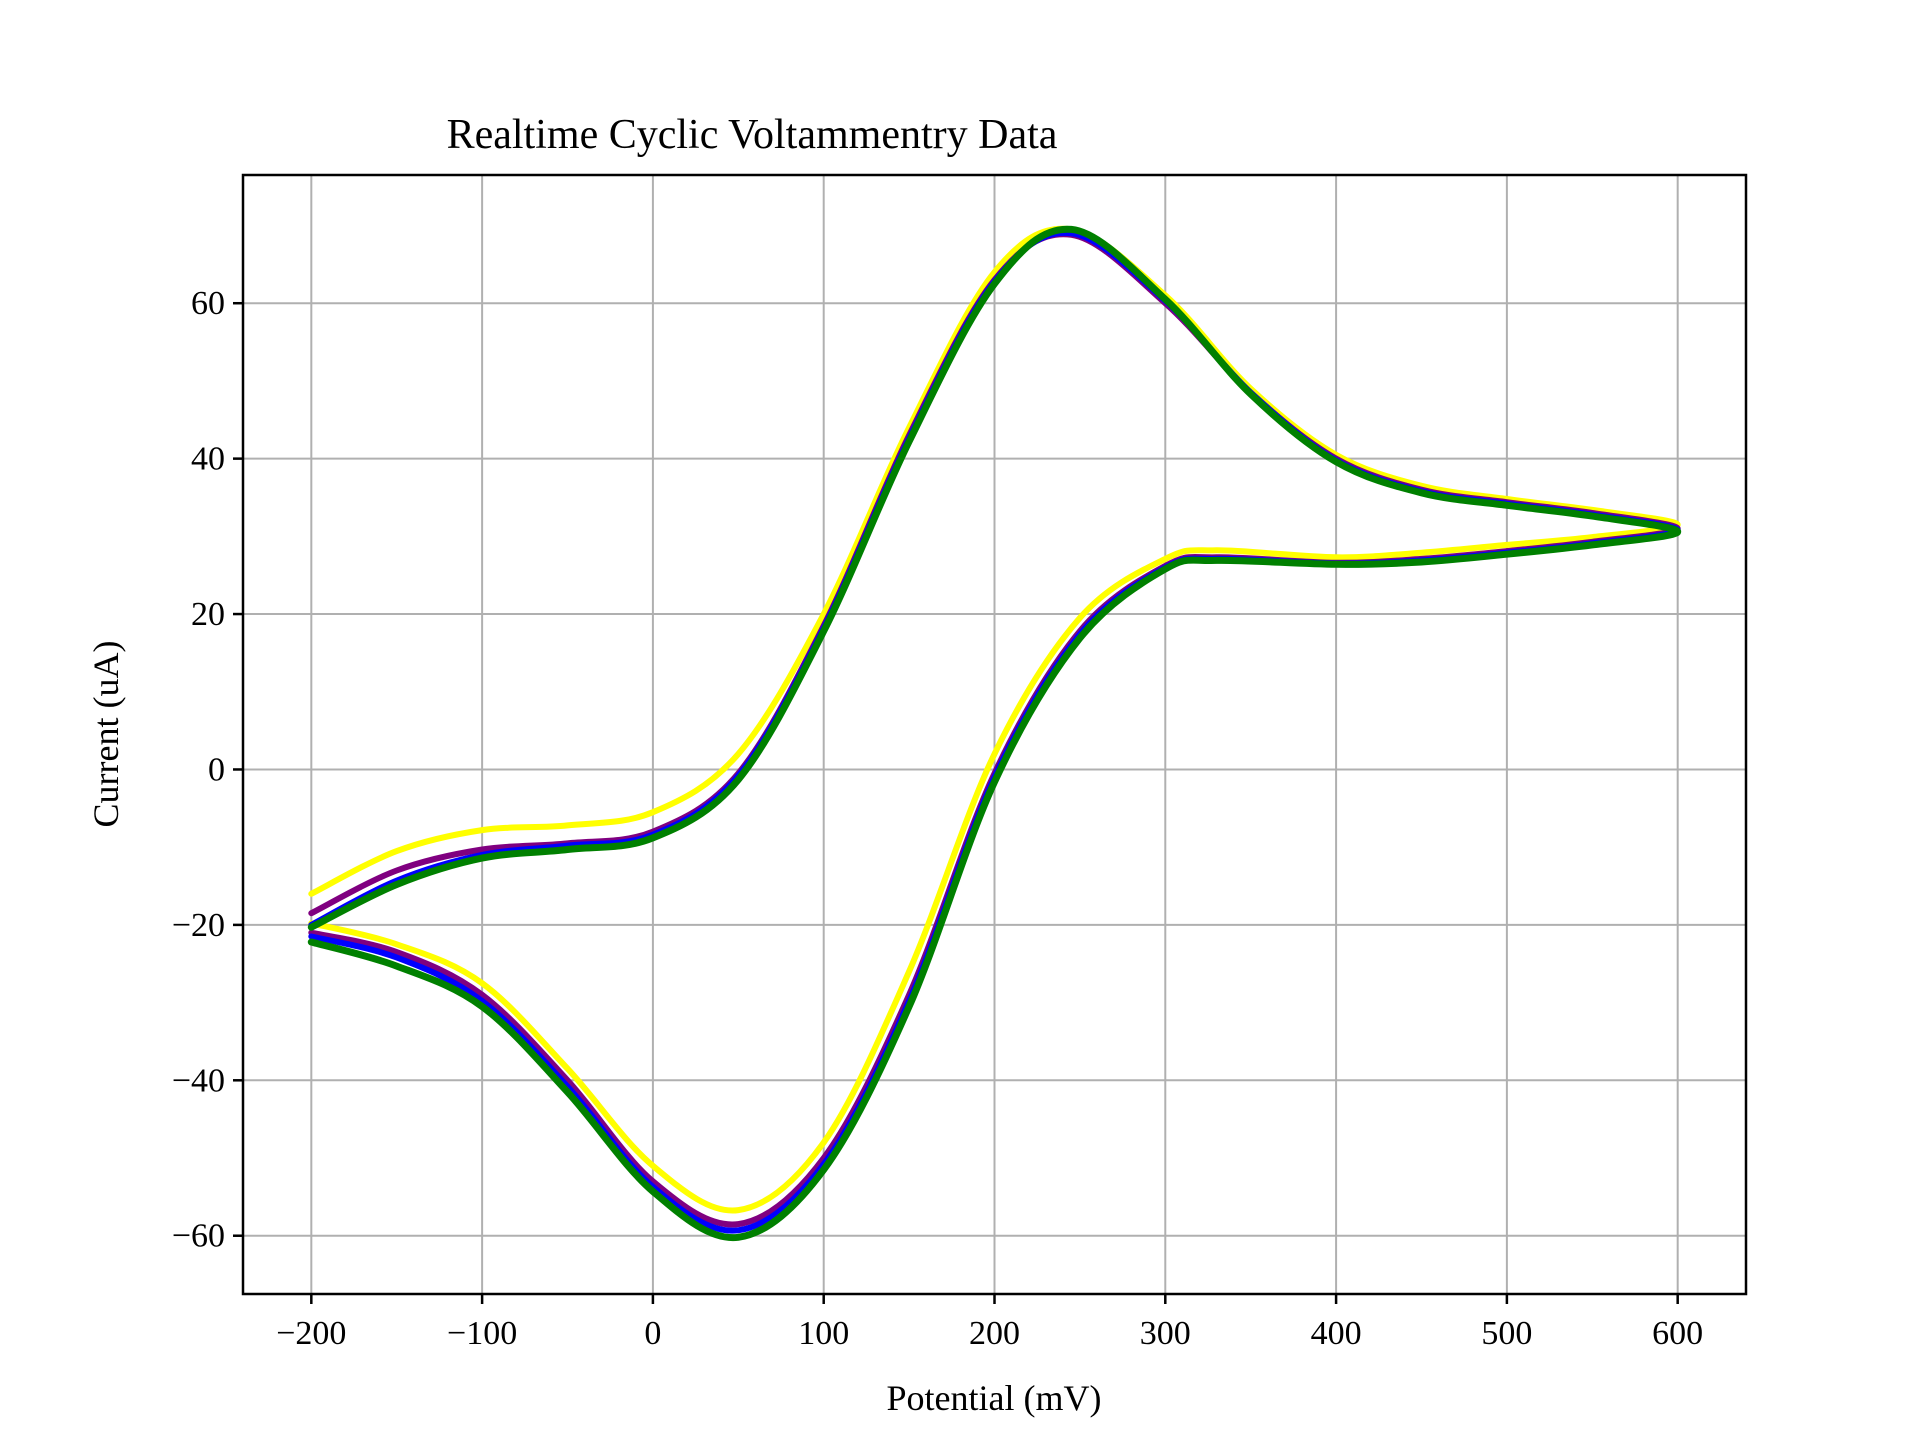 Image resolution: width=1920 pixels, height=1440 pixels. What do you see at coordinates (208, 303) in the screenshot?
I see `y-tick-label: 60` at bounding box center [208, 303].